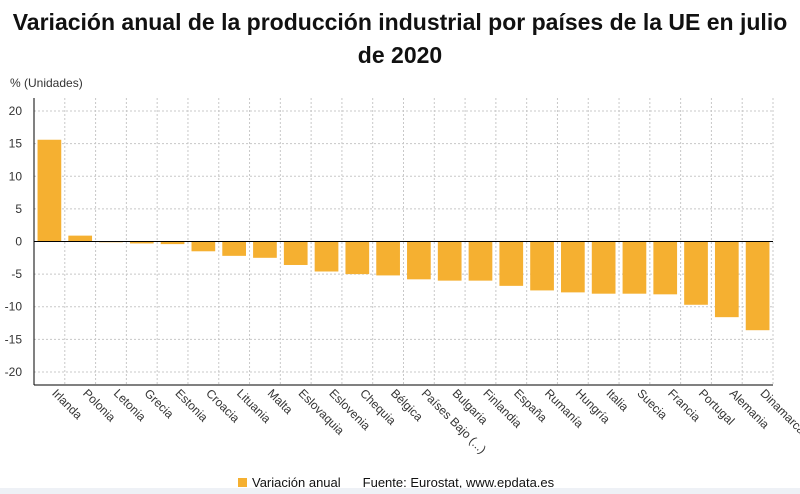 The image size is (800, 494). What do you see at coordinates (400, 491) in the screenshot?
I see `footer-band` at bounding box center [400, 491].